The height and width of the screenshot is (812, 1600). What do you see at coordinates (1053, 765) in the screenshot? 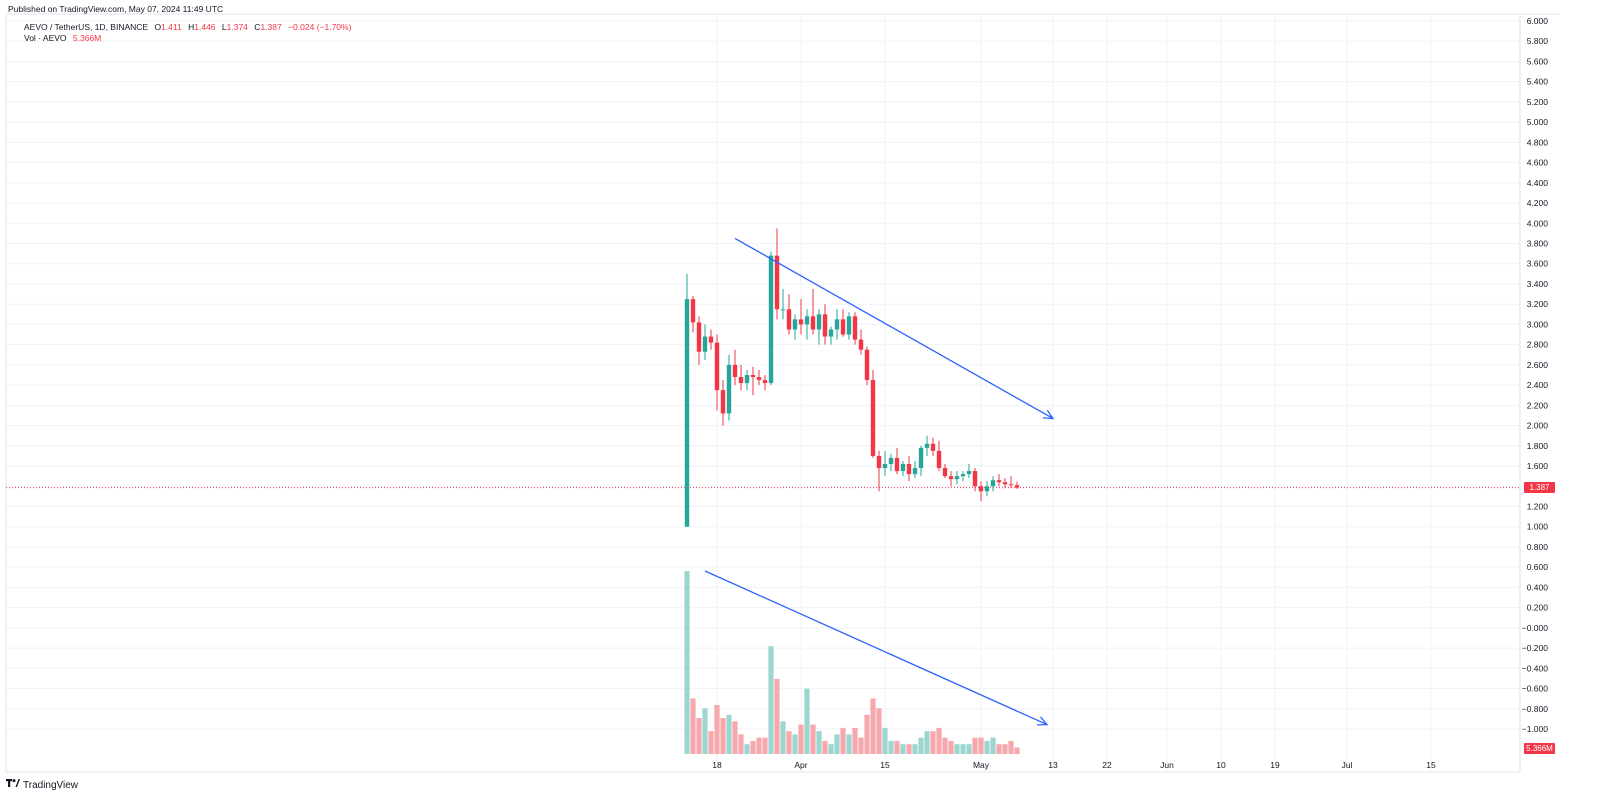
I see `time-tick-label: 13` at bounding box center [1053, 765].